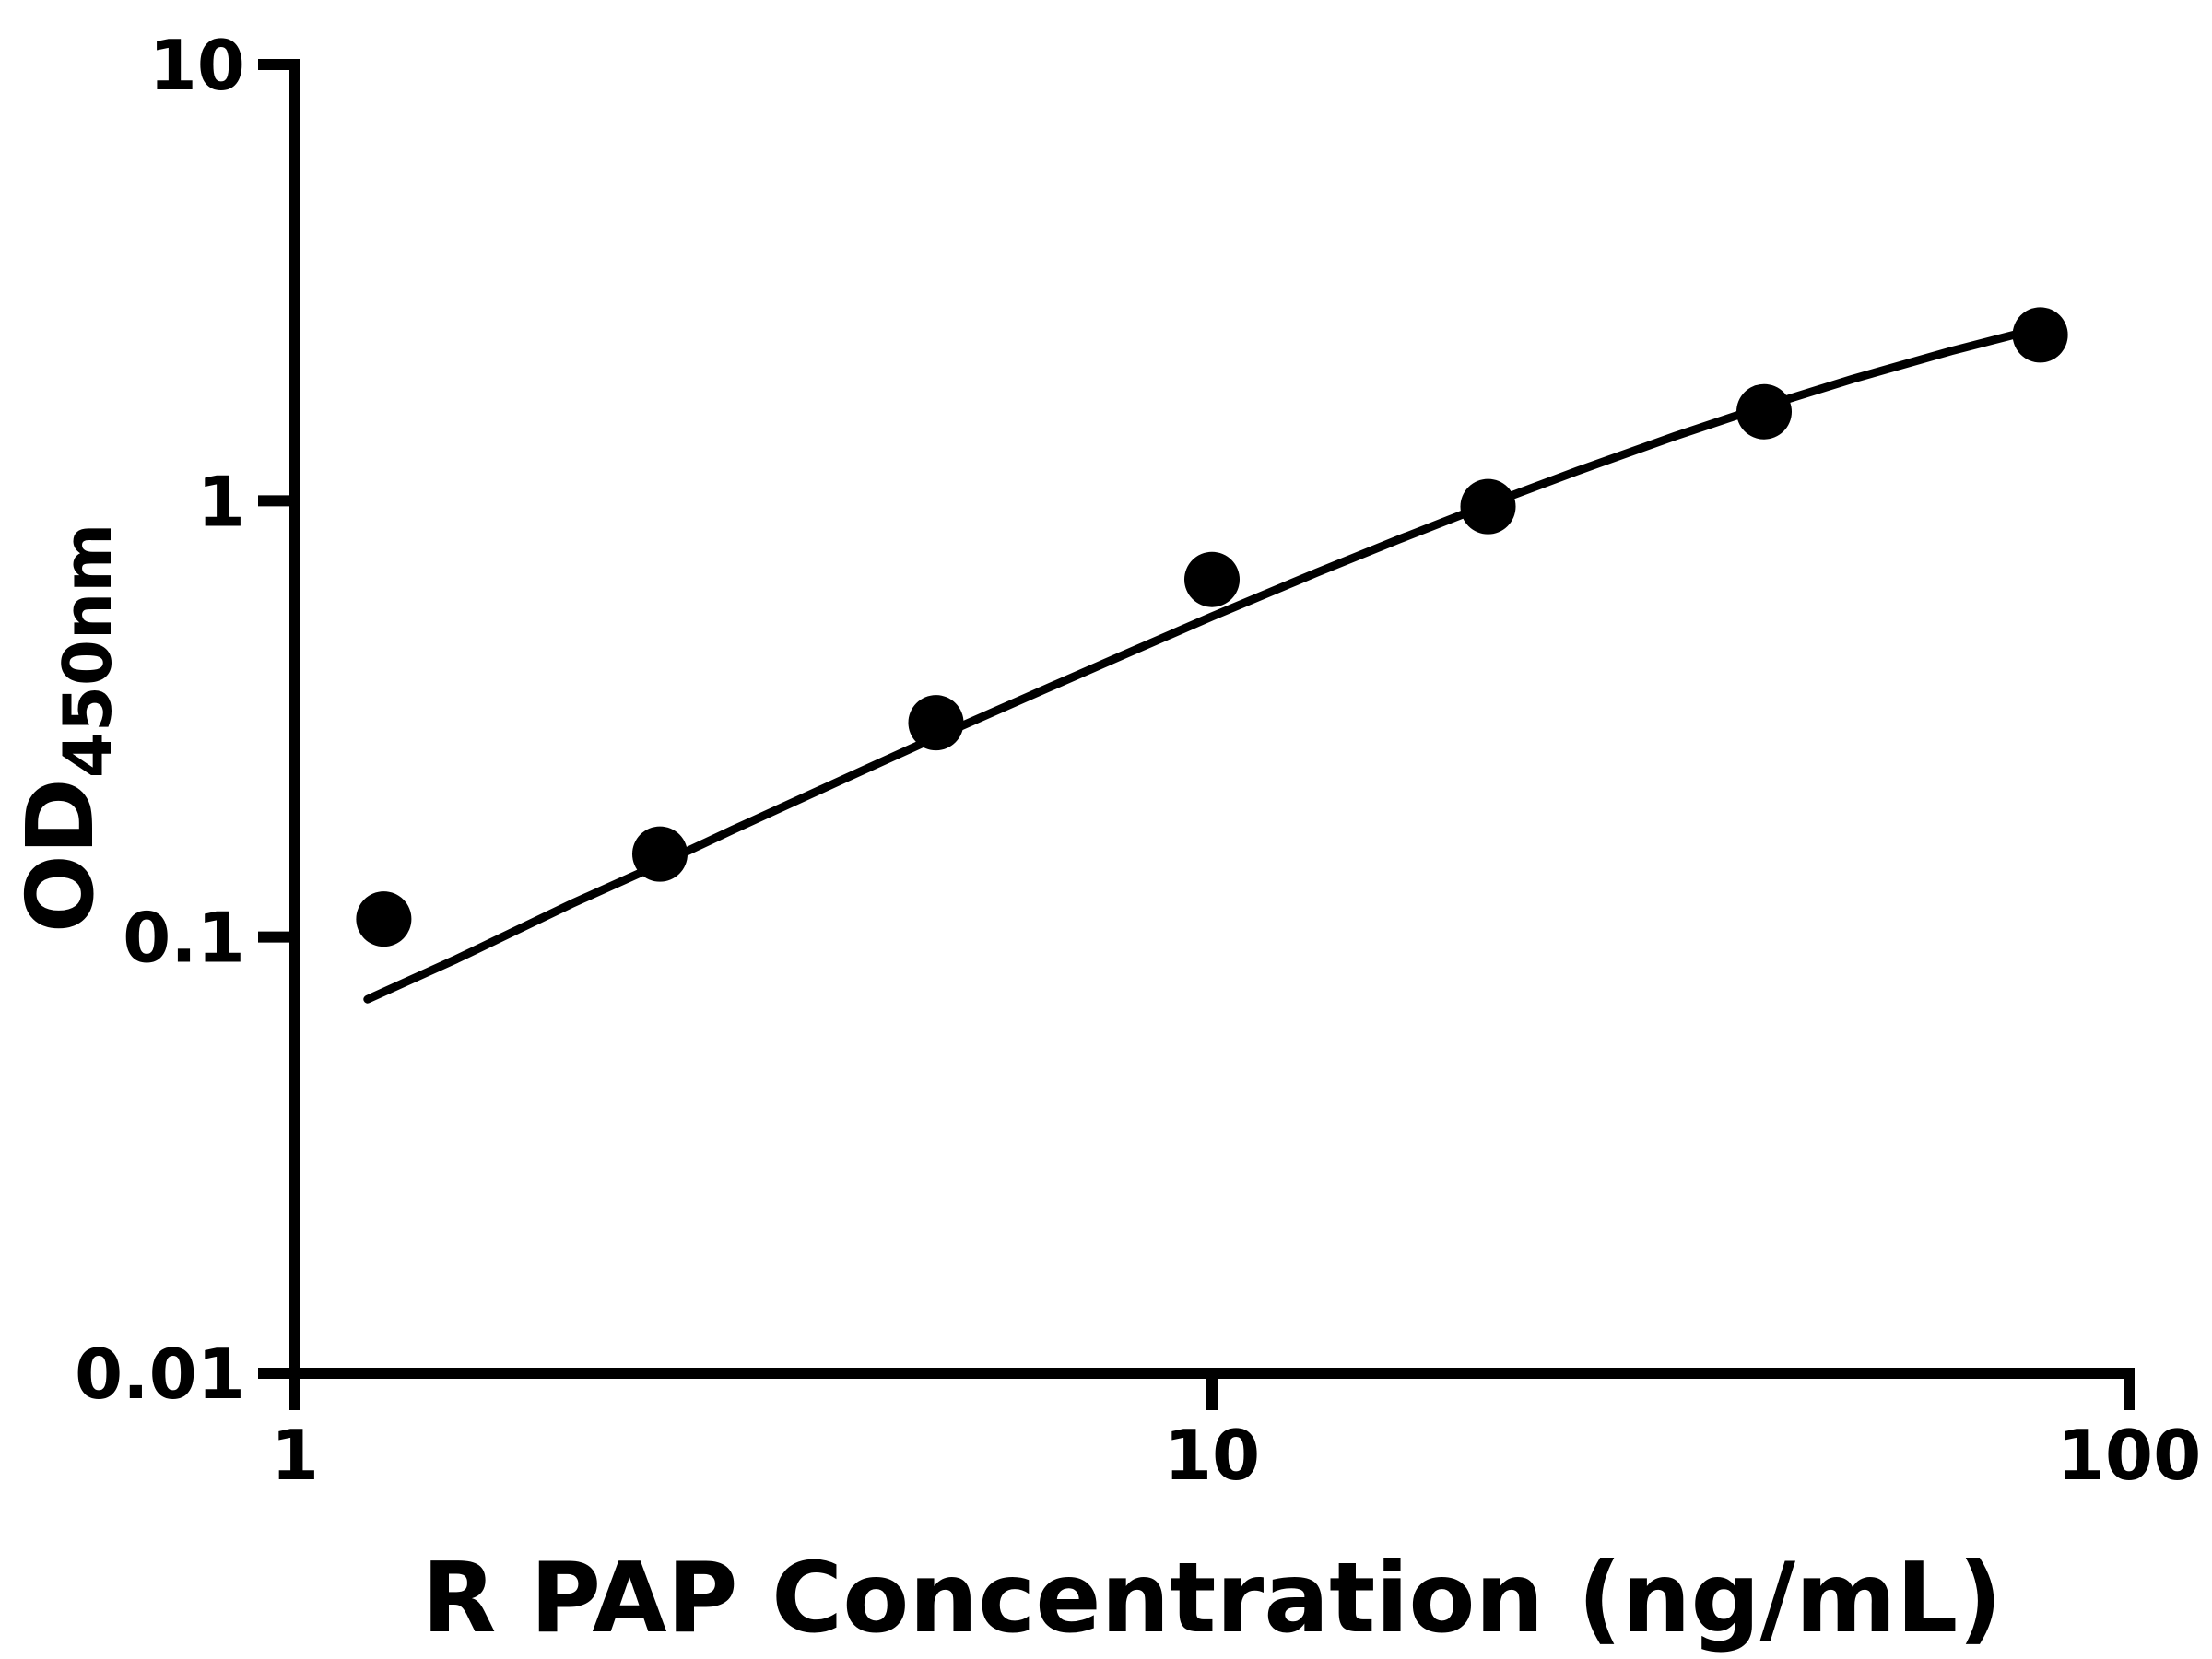 Image resolution: width=2212 pixels, height=1659 pixels. Describe the element at coordinates (60, 855) in the screenshot. I see `y-axis-title-main: OD` at that location.